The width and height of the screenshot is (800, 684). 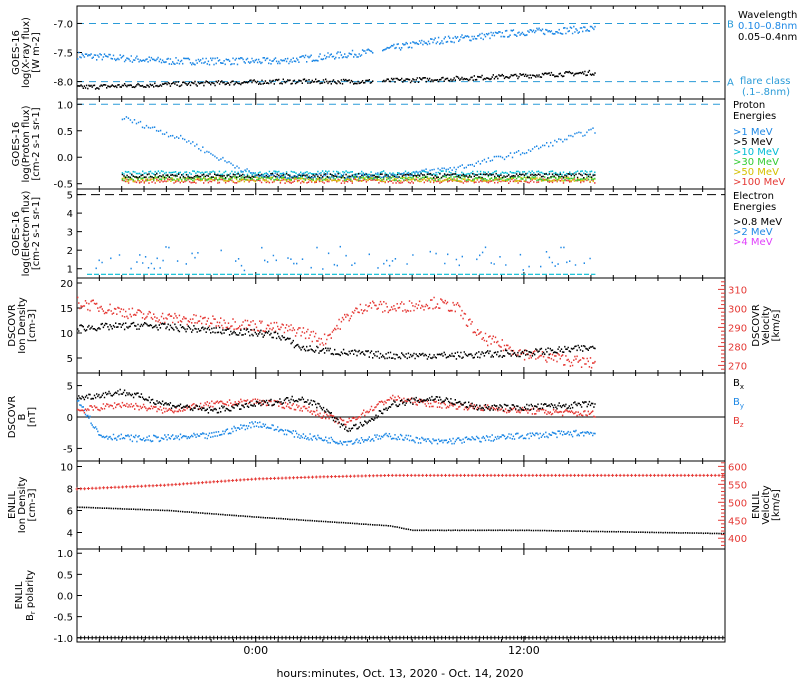 What do you see at coordinates (66, 468) in the screenshot?
I see `y-tick-label: 10` at bounding box center [66, 468].